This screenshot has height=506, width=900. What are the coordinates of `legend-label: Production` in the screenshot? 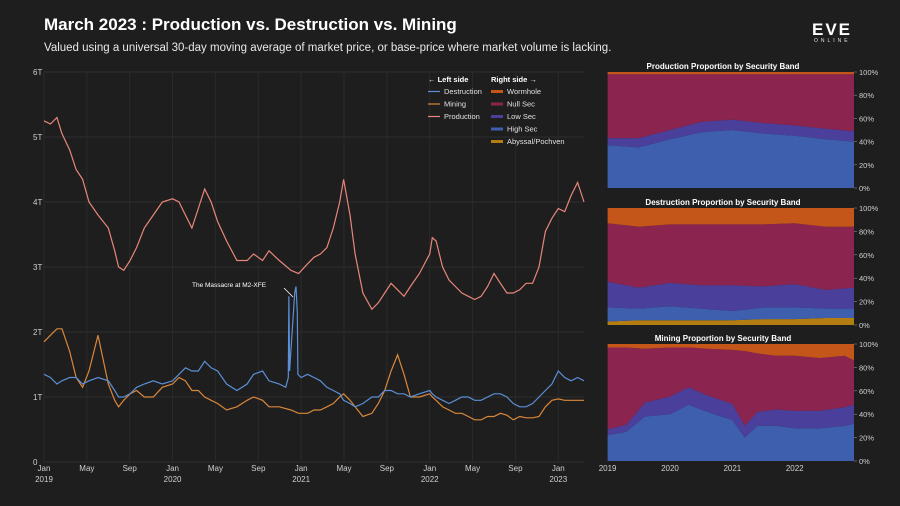 It's located at (462, 116).